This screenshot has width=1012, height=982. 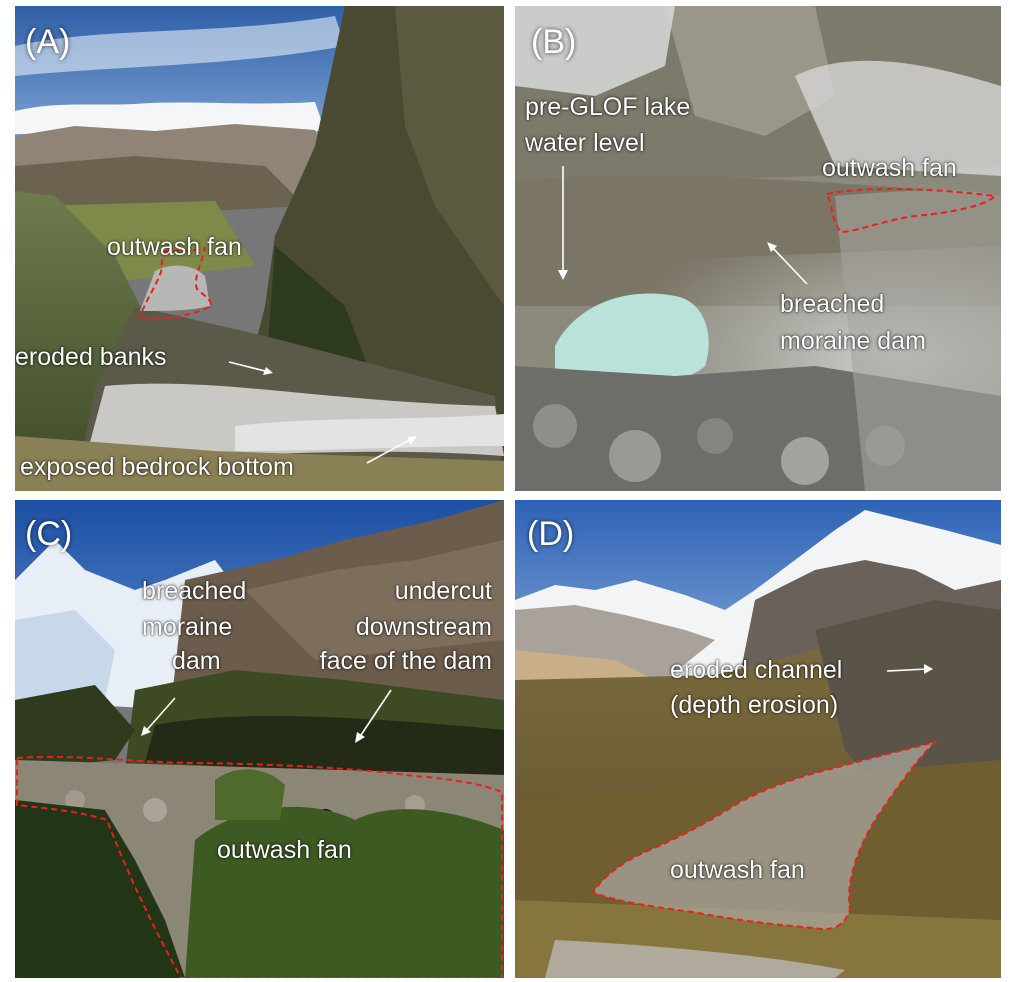 I want to click on panel-b-tag: (B), so click(x=554, y=42).